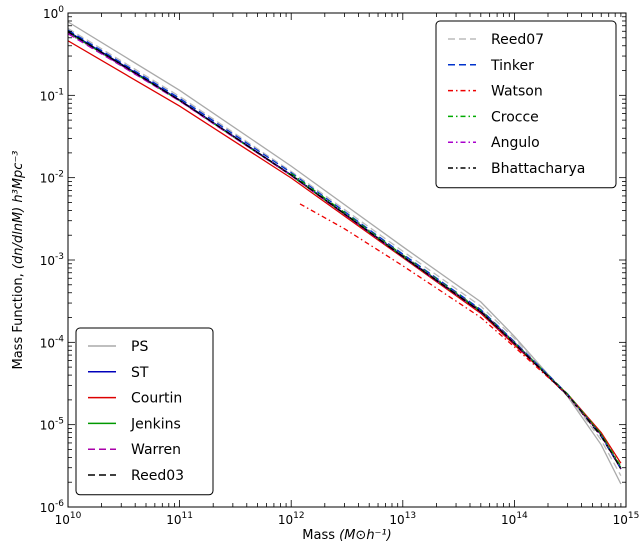 This screenshot has width=642, height=546. What do you see at coordinates (157, 476) in the screenshot?
I see `legend-label-reed03: Reed03` at bounding box center [157, 476].